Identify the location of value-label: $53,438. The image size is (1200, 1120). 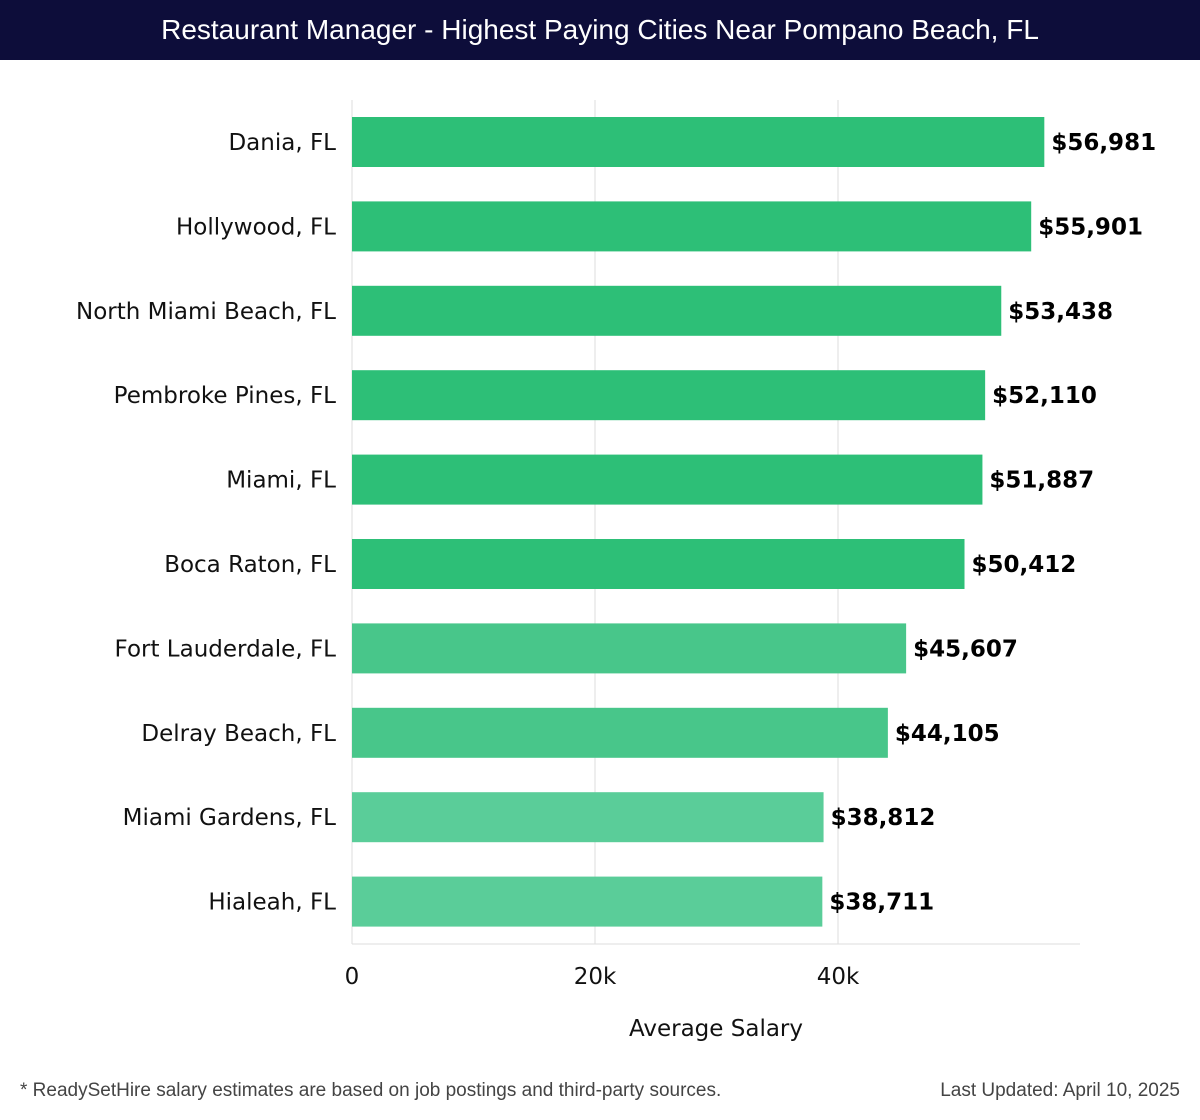
(1060, 312).